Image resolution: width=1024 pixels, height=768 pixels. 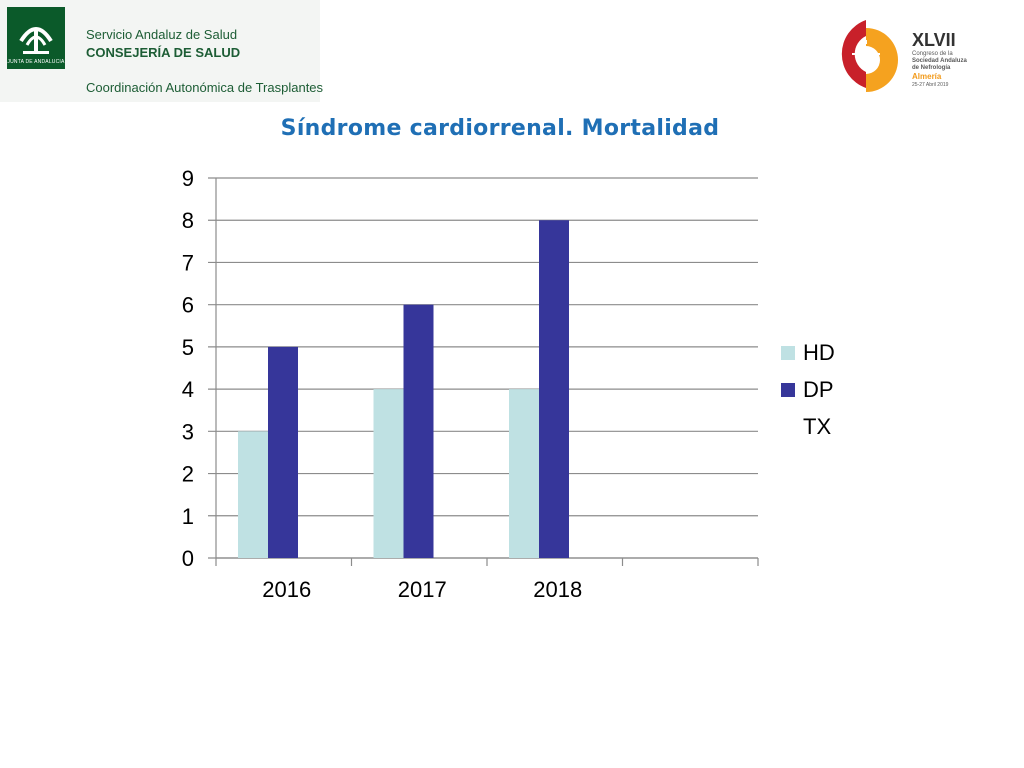 What do you see at coordinates (939, 61) in the screenshot?
I see `congress-line2: Sociedad Andaluza` at bounding box center [939, 61].